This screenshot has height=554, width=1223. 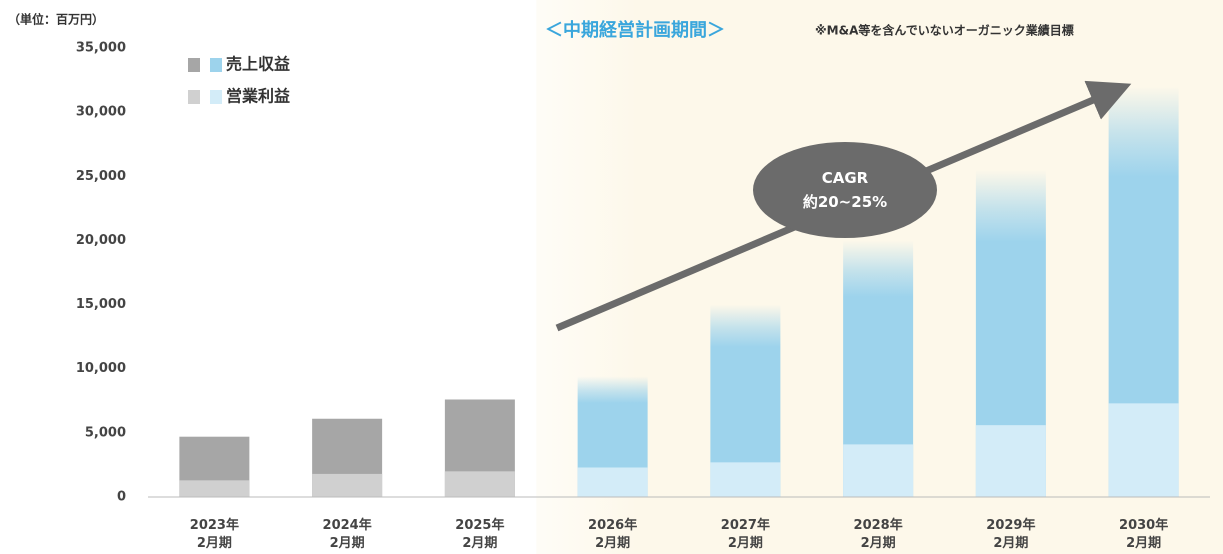 What do you see at coordinates (745, 534) in the screenshot?
I see `x-tick-label: 2027年 2月期` at bounding box center [745, 534].